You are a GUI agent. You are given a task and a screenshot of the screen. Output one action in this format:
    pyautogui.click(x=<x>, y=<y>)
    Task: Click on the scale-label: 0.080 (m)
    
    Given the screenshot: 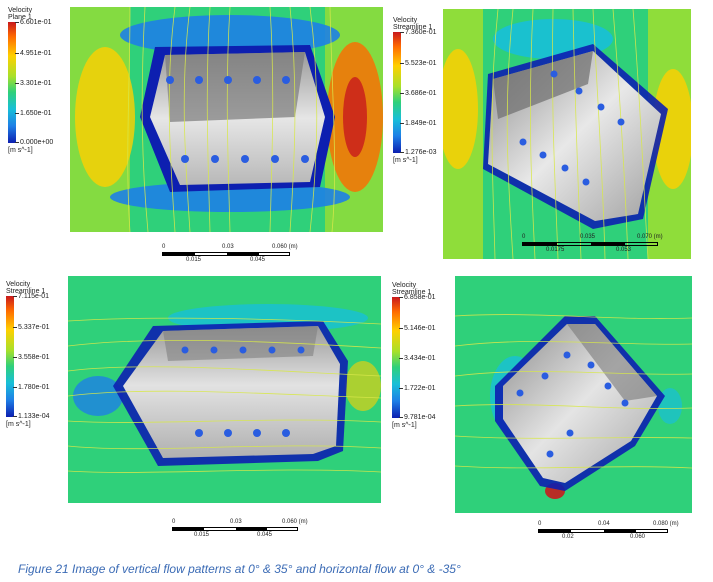 What is the action you would take?
    pyautogui.click(x=666, y=524)
    